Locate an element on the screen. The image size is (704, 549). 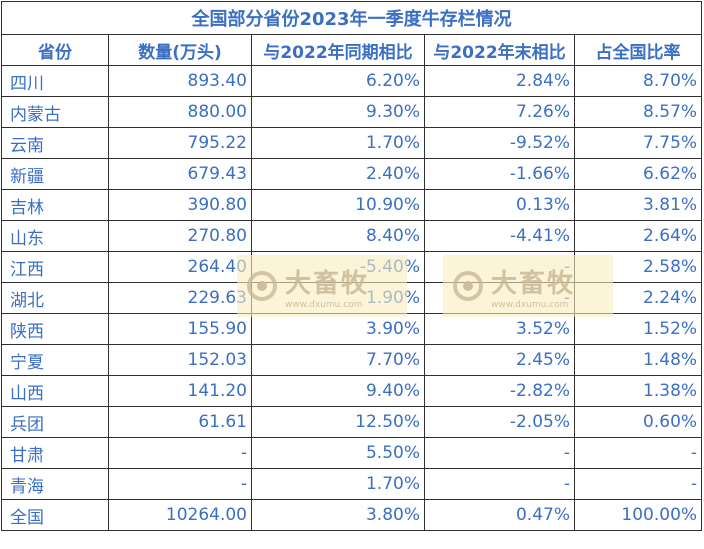
table-row: 吉林 390.80 10.90% 0.13% 3.81% is located at coordinates (352, 205).